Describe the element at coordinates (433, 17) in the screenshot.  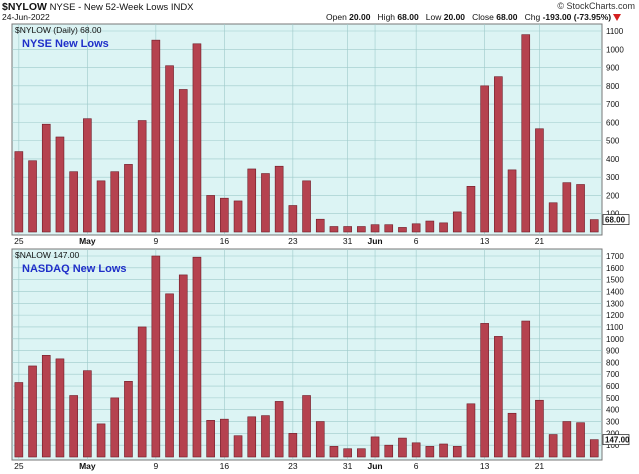
I see `low-label: Low` at that location.